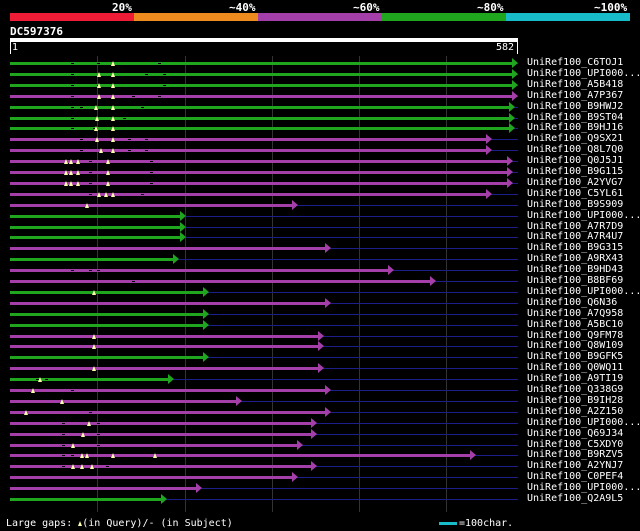 The height and width of the screenshot is (531, 640). I want to click on hit-row: UniRef100_Q0WQ11, so click(320, 368).